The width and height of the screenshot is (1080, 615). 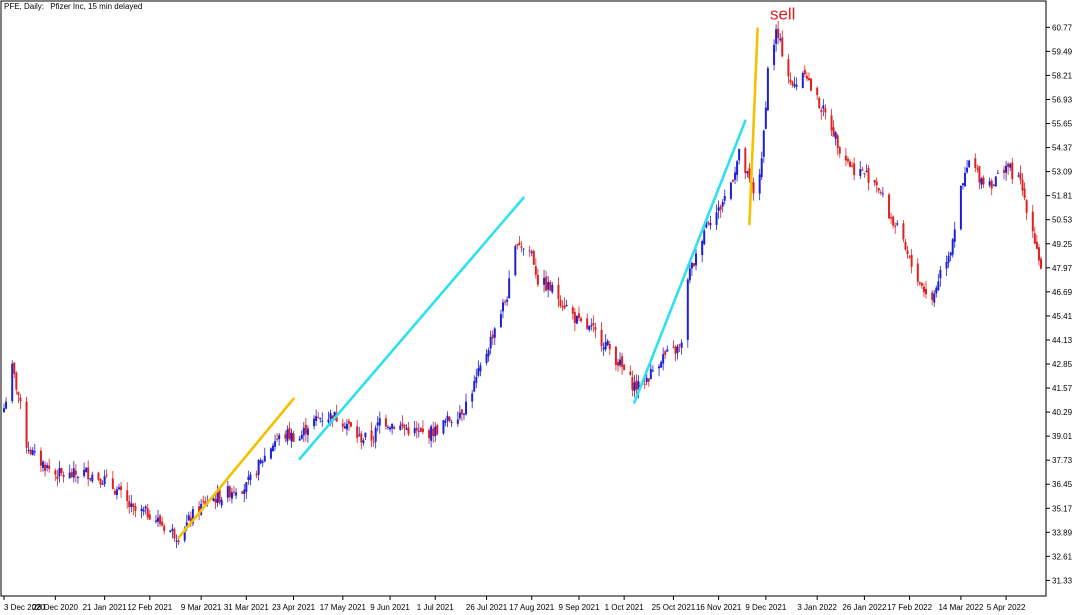 What do you see at coordinates (1062, 364) in the screenshot?
I see `y-tick-label: 42.85` at bounding box center [1062, 364].